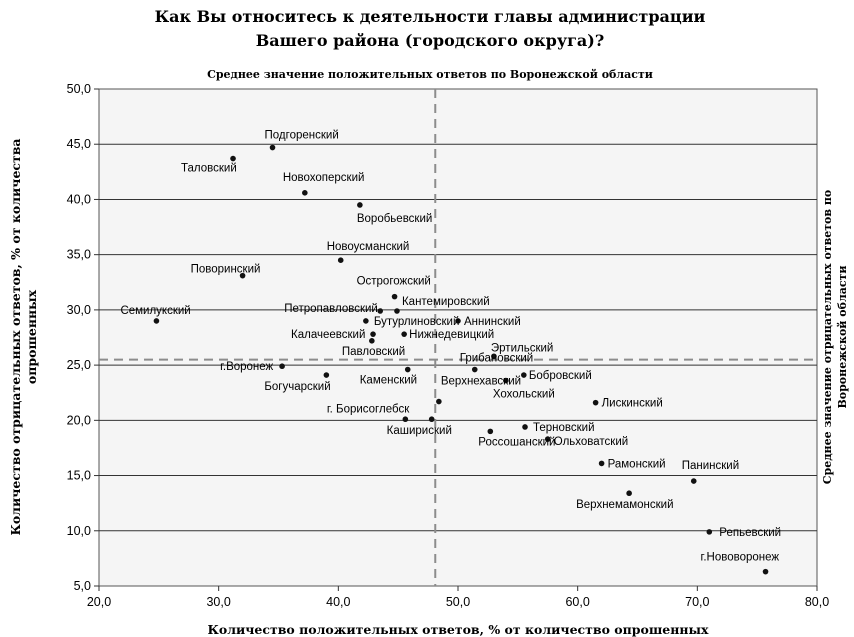 Image resolution: width=854 pixels, height=637 pixels. Describe the element at coordinates (218, 602) in the screenshot. I see `x-tick-label: 30,0` at that location.